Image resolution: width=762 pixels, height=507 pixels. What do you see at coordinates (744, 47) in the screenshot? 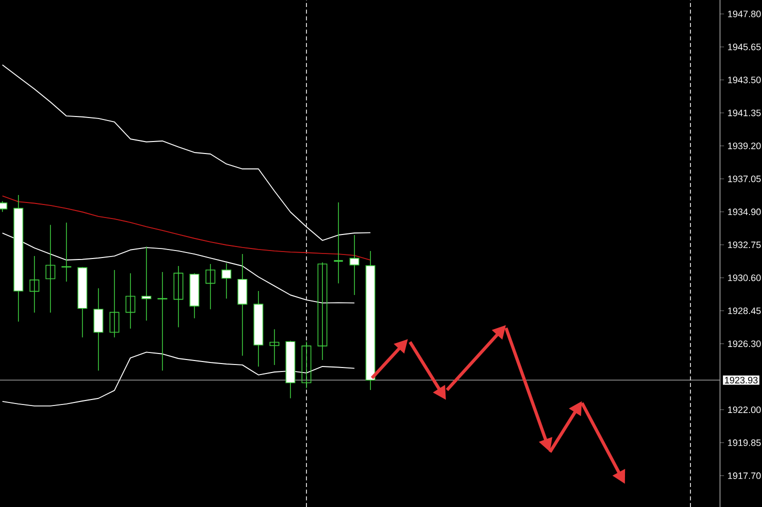
I see `y-tick-label: 1945.65` at bounding box center [744, 47].